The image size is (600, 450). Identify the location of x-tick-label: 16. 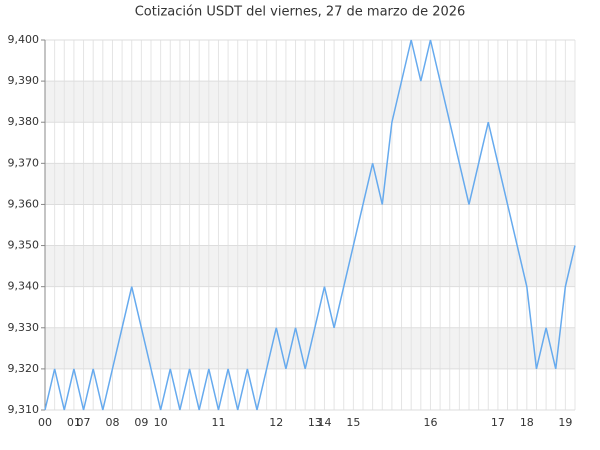
(430, 422).